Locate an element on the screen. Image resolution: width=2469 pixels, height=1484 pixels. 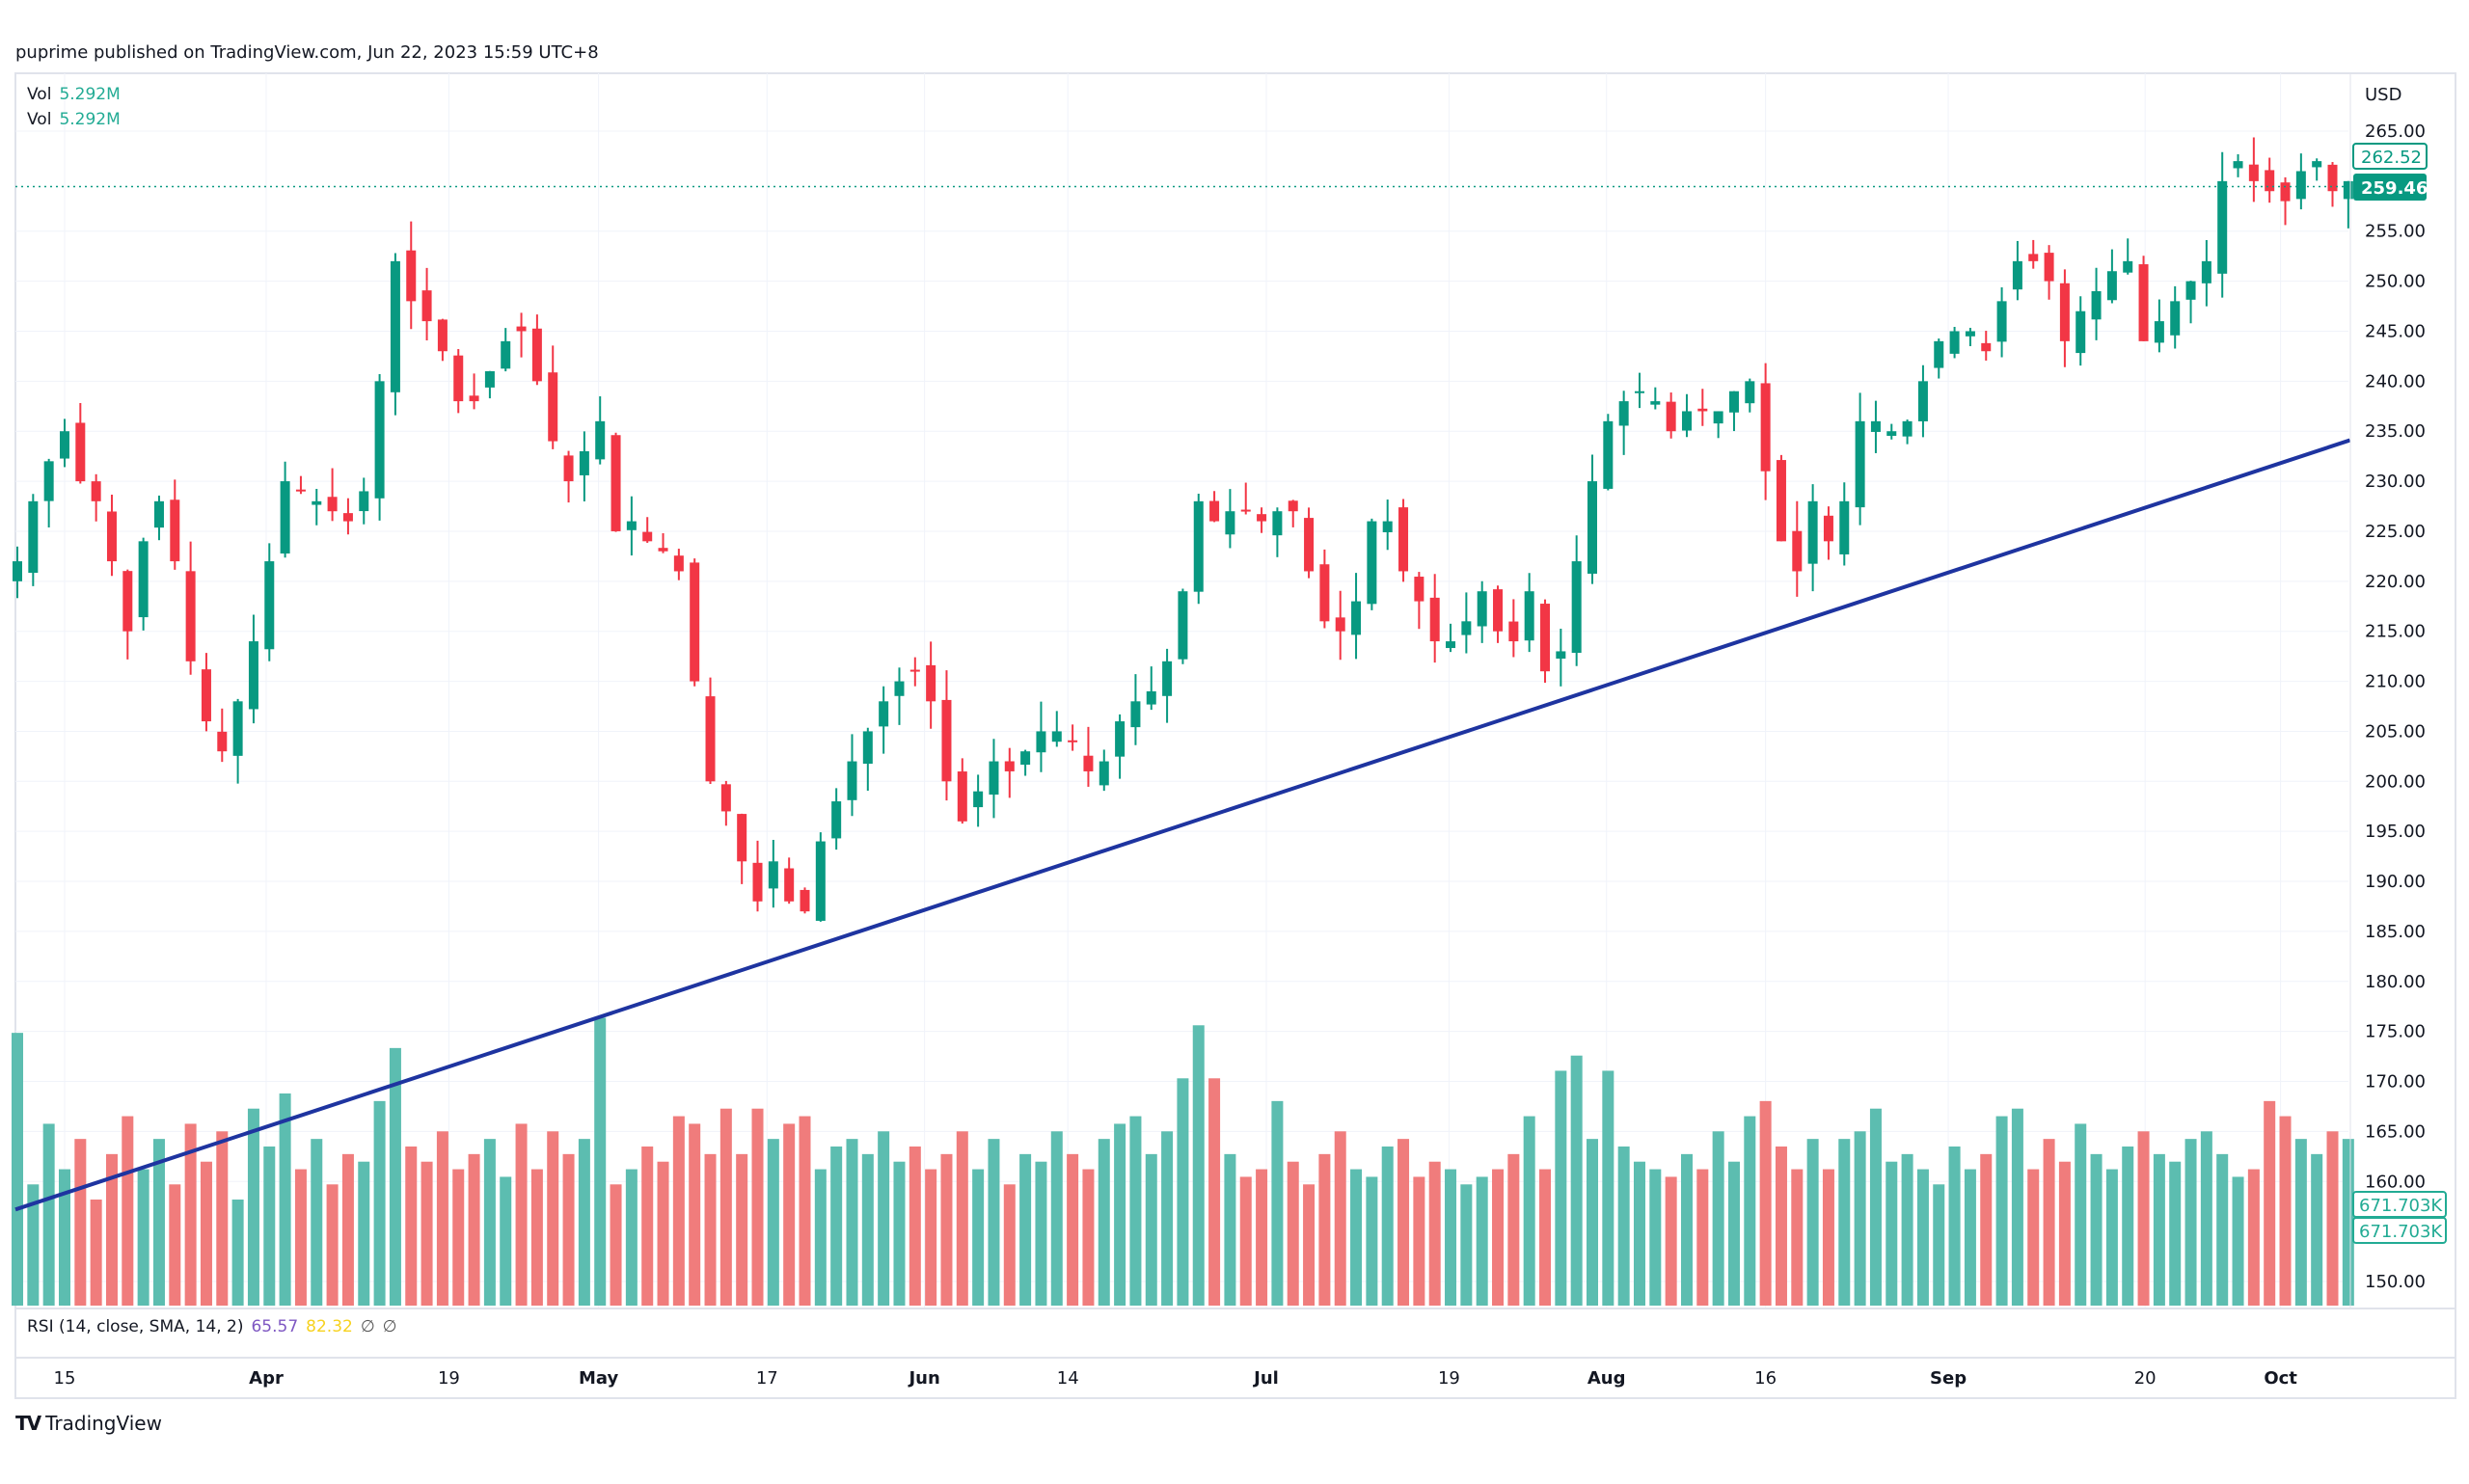
time-tick: Jul is located at coordinates (1265, 1378).